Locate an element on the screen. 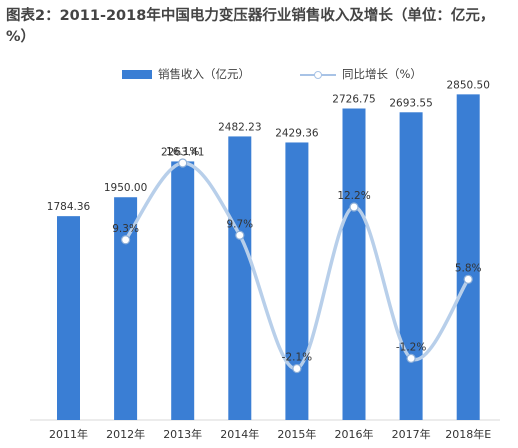  x-tick-label: 2016年 is located at coordinates (354, 434).